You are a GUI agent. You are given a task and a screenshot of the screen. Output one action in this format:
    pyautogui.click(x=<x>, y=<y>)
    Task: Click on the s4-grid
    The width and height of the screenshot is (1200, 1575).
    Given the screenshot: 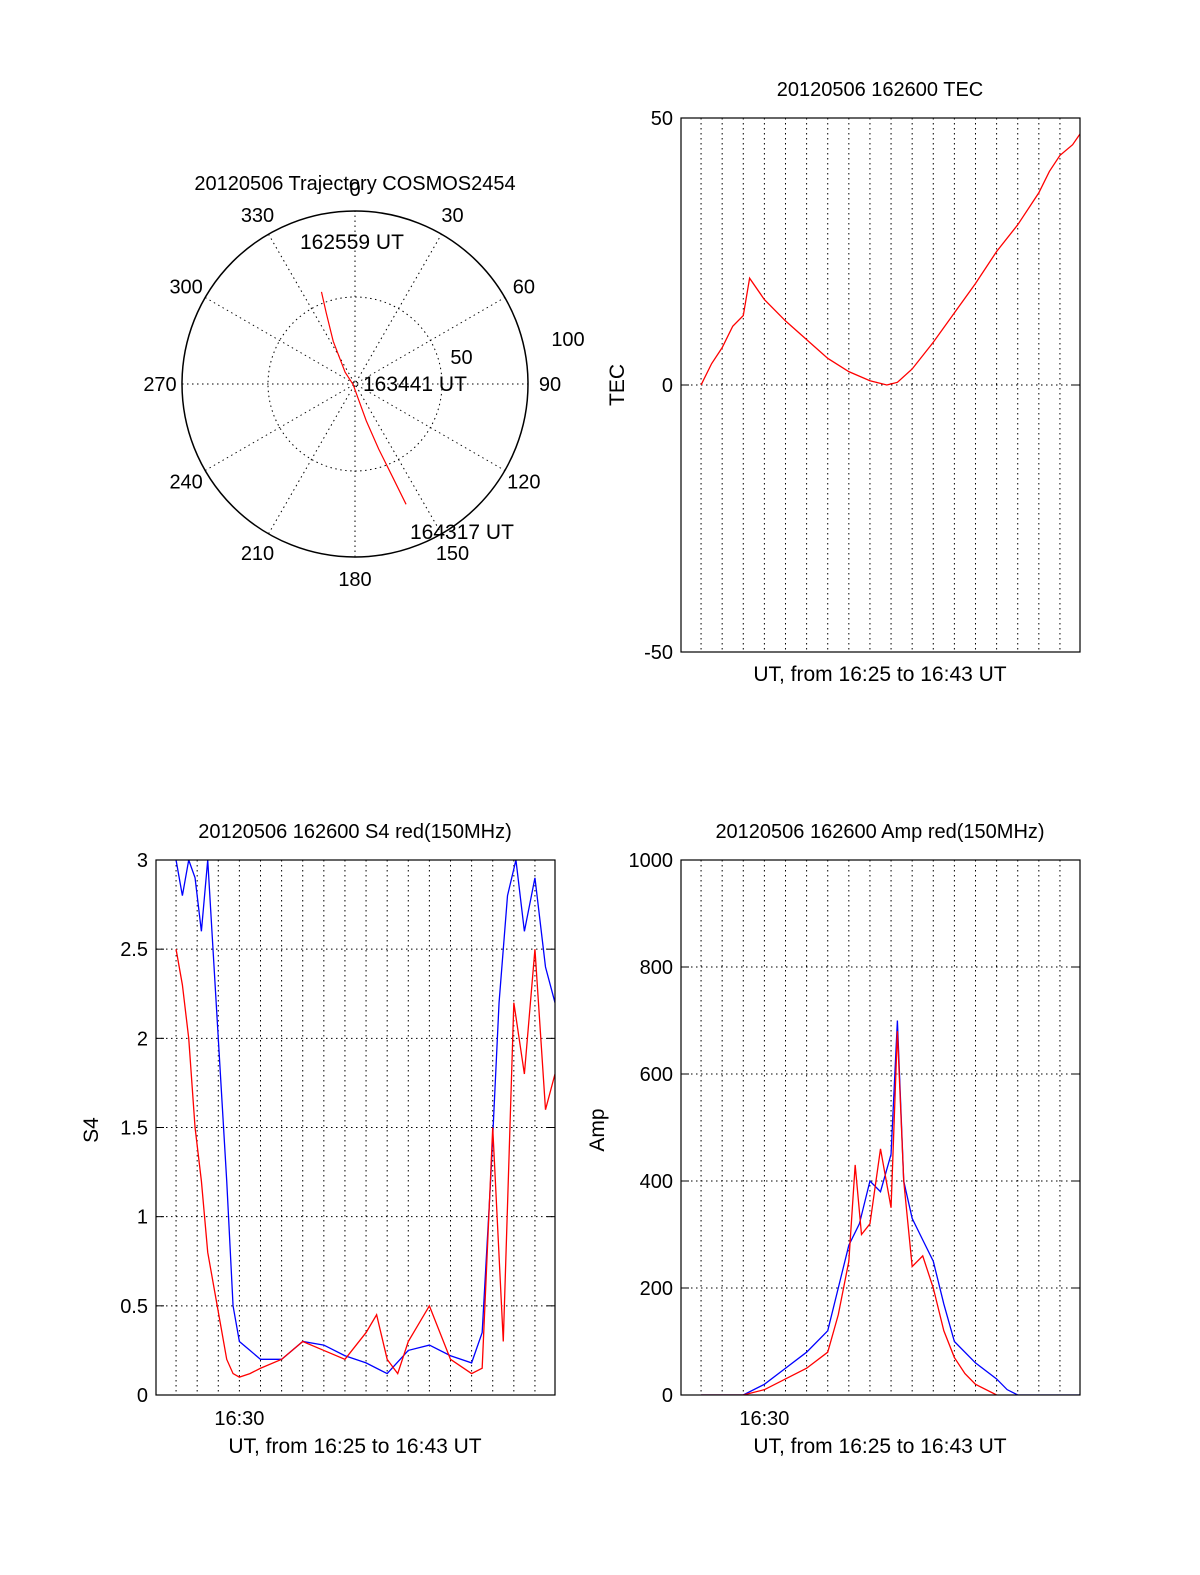 What is the action you would take?
    pyautogui.click(x=355, y=1127)
    